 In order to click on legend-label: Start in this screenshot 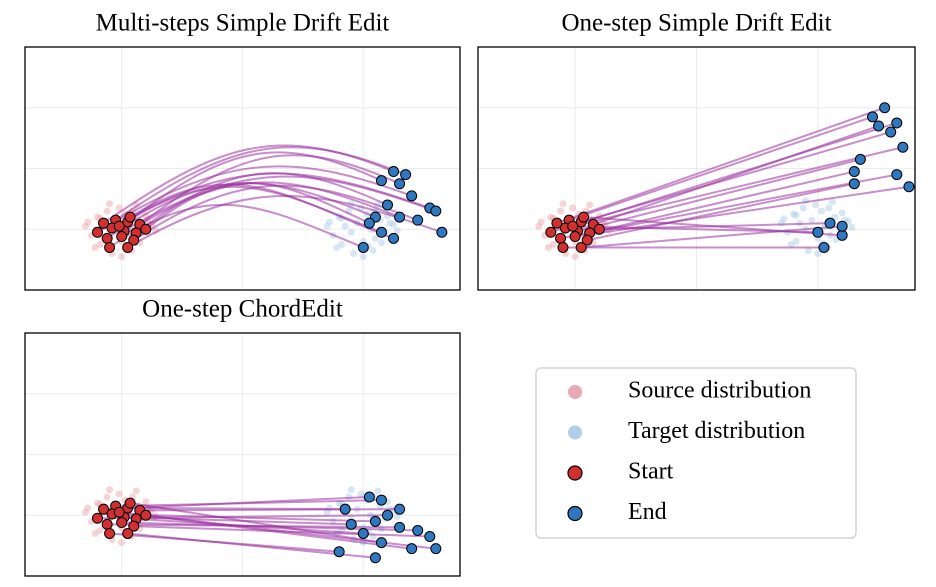, I will do `click(651, 472)`.